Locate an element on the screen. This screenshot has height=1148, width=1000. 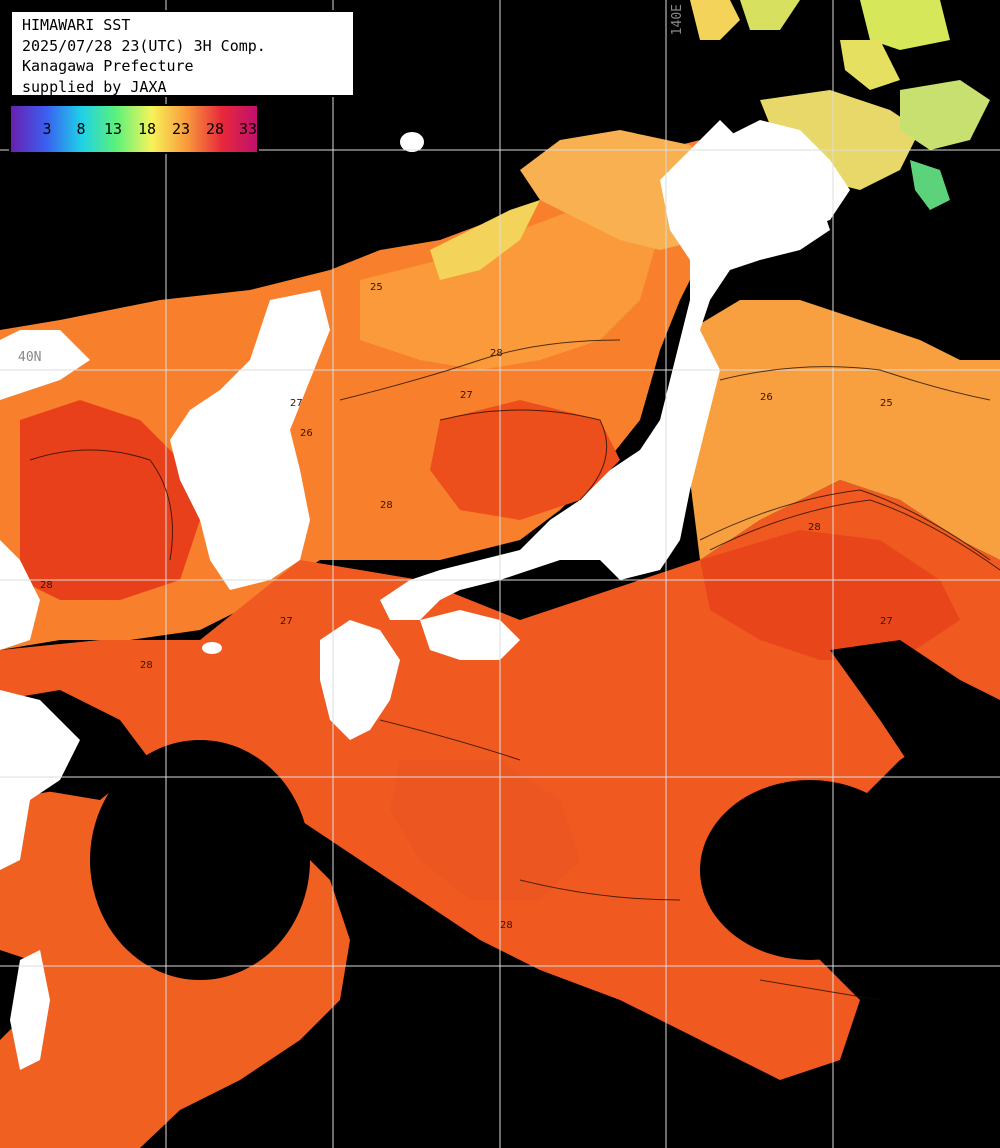
scale-tick: 18 is located at coordinates (147, 129).